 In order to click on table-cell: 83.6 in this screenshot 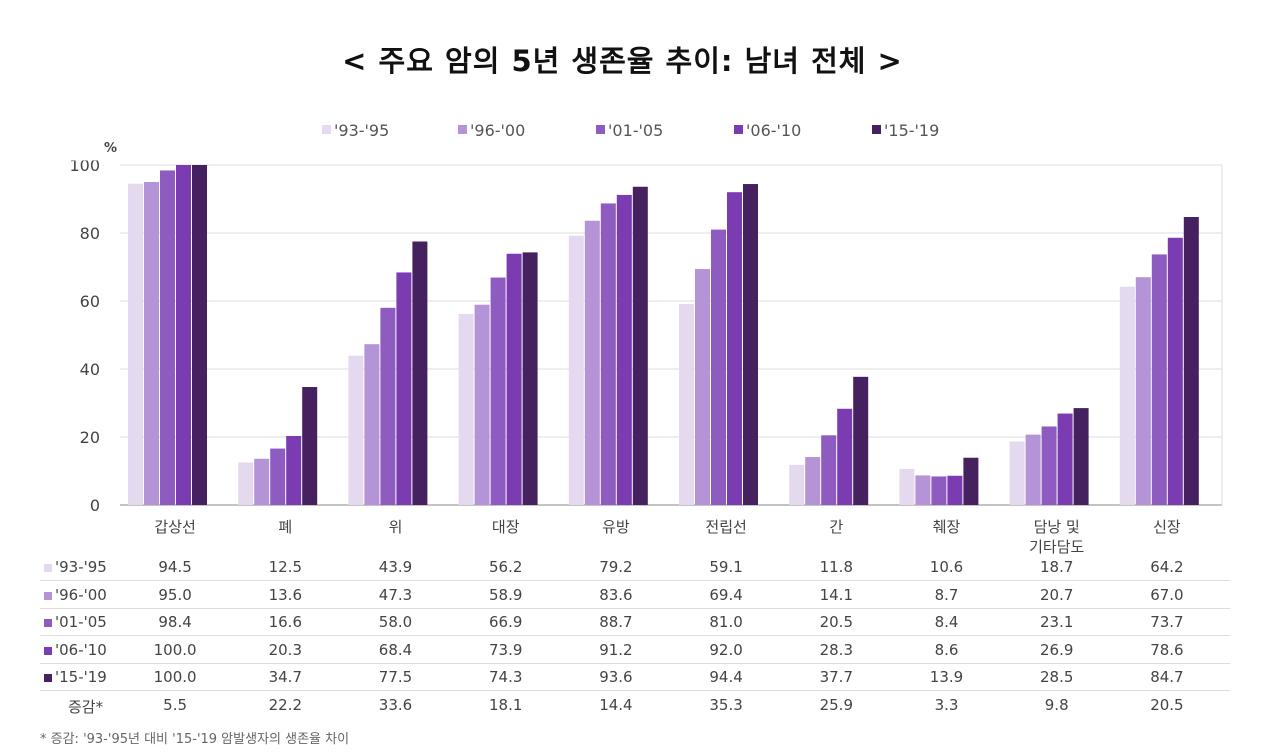, I will do `click(616, 594)`.